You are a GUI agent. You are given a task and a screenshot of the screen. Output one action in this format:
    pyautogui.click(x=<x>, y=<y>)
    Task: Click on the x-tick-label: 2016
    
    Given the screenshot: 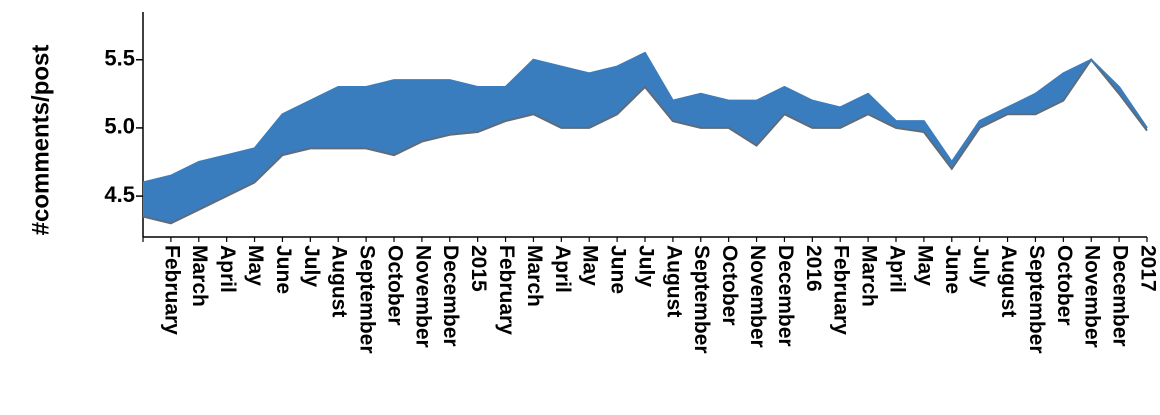 What is the action you would take?
    pyautogui.click(x=813, y=268)
    